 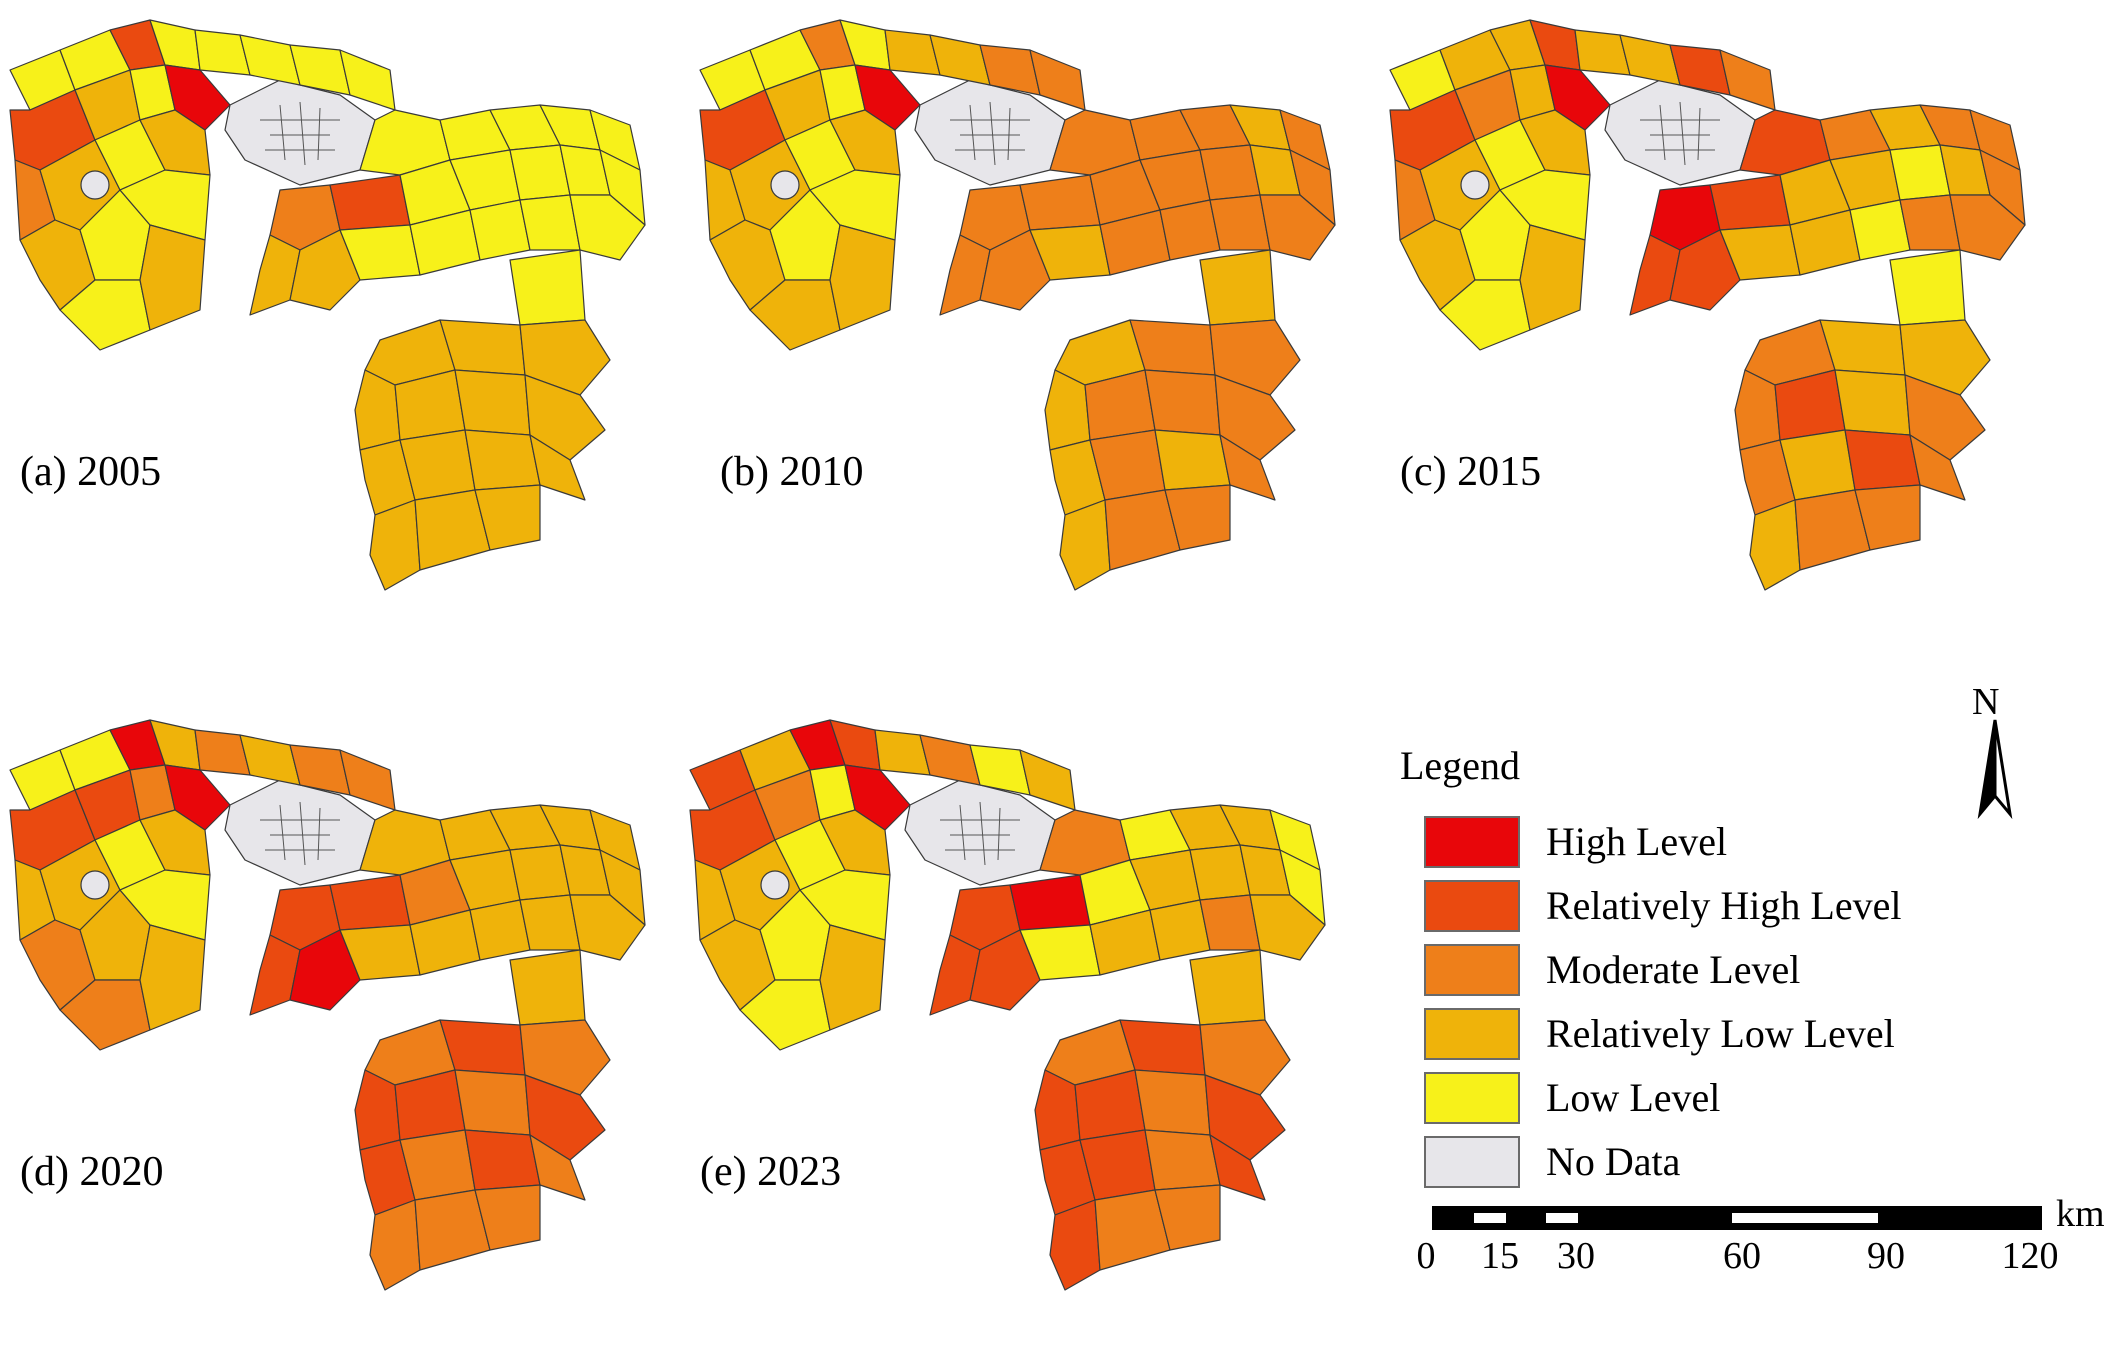 I want to click on region-map-2010, so click(x=1017, y=305).